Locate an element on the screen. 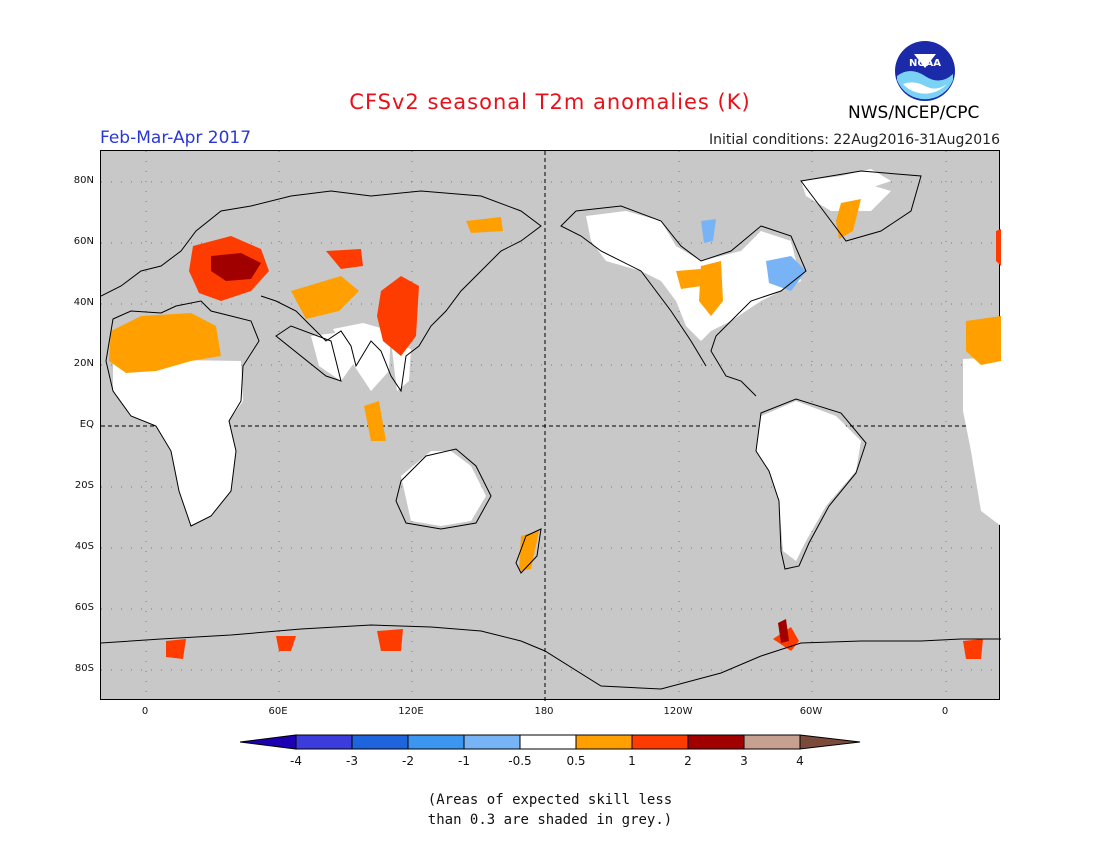  lon-label: 60W is located at coordinates (811, 711).